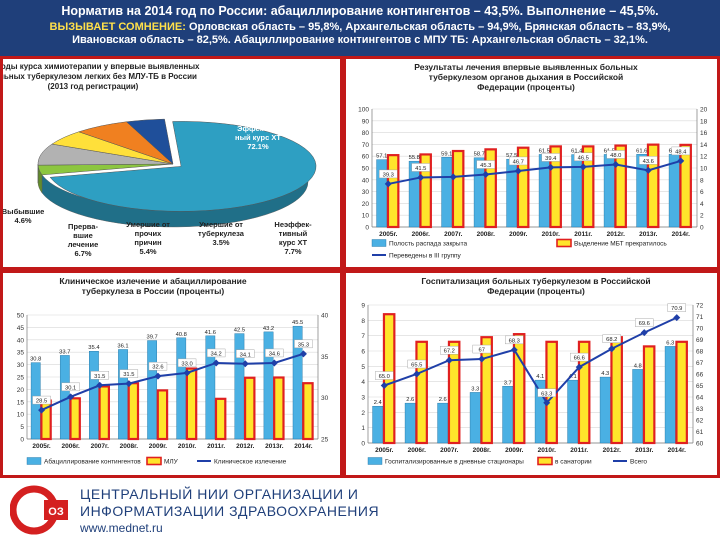 The height and width of the screenshot is (540, 720). I want to click on line-value-label: 70.9, so click(676, 309).